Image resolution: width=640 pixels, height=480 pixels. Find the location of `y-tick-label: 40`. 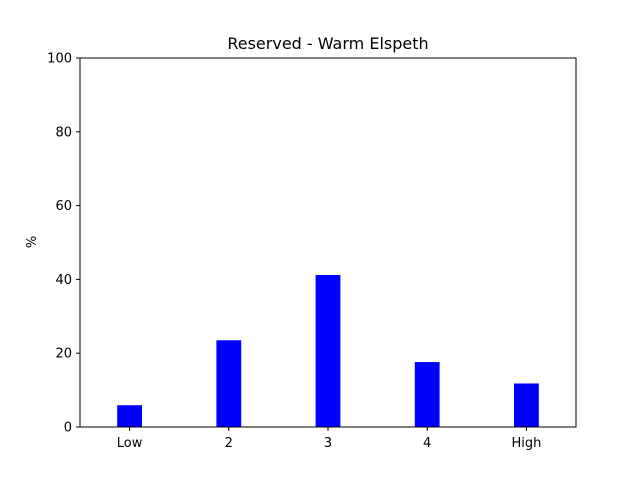

y-tick-label: 40 is located at coordinates (63, 280).